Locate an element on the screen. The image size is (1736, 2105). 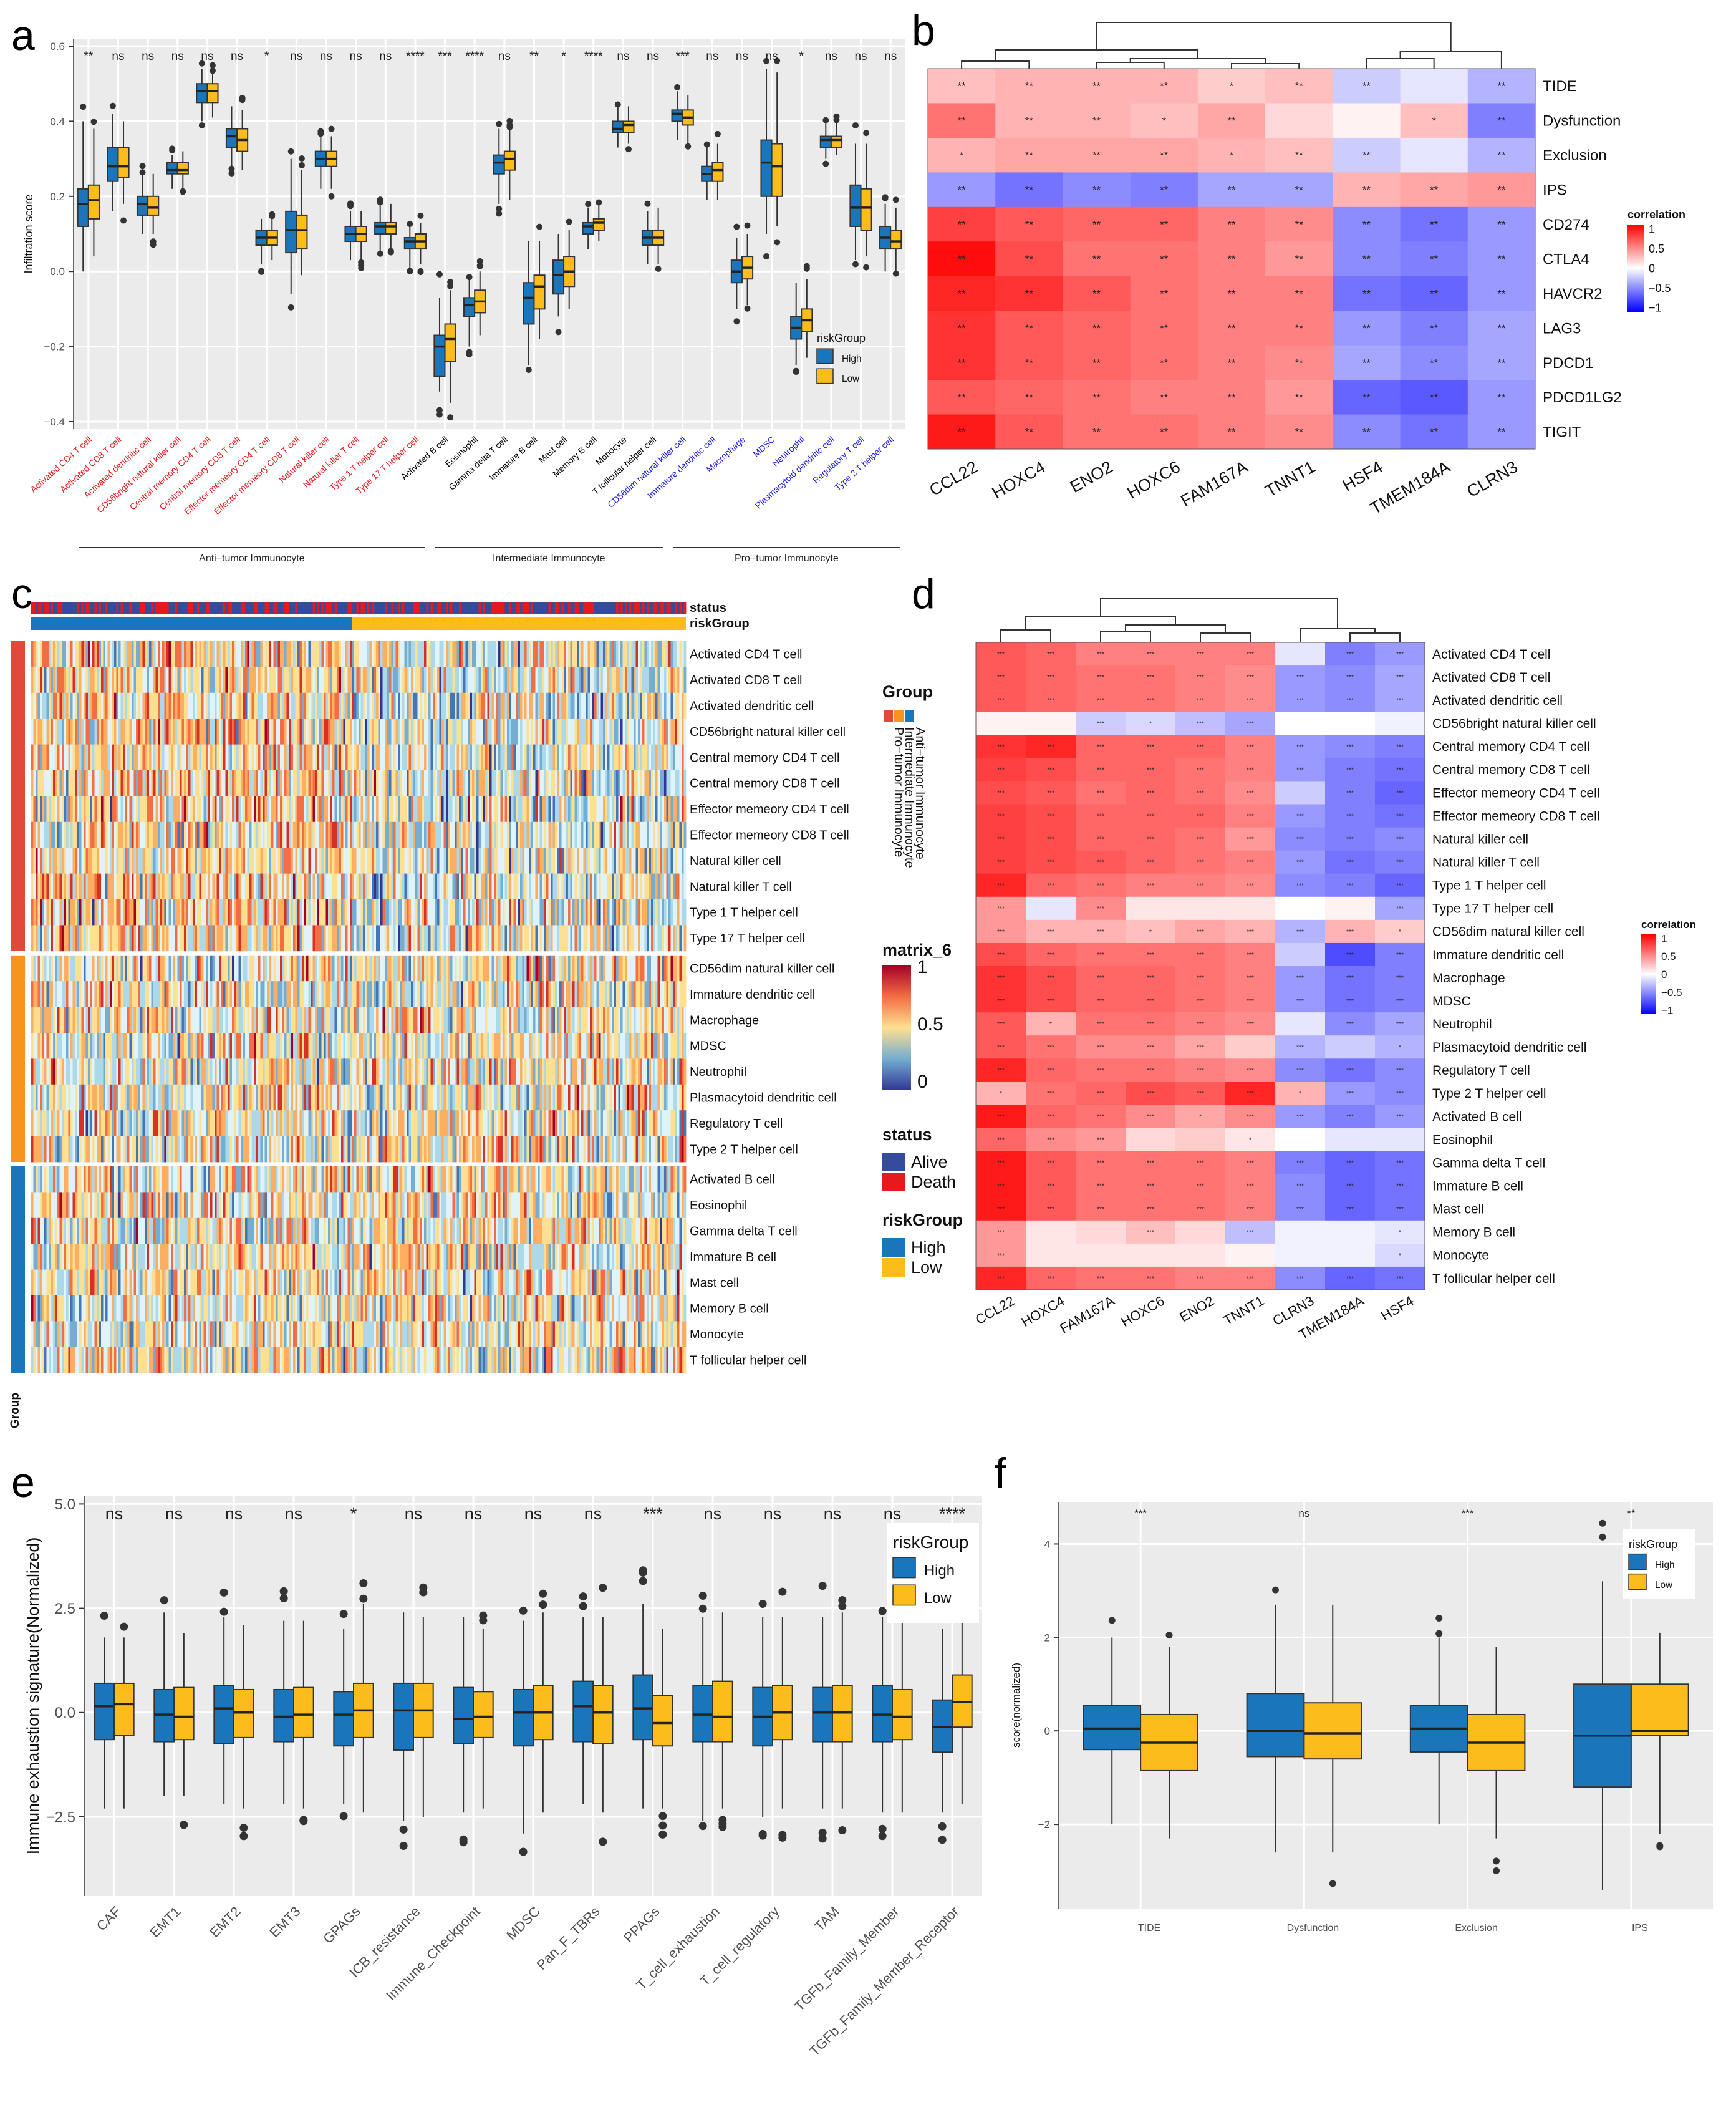
significance-label: ns is located at coordinates (118, 56).